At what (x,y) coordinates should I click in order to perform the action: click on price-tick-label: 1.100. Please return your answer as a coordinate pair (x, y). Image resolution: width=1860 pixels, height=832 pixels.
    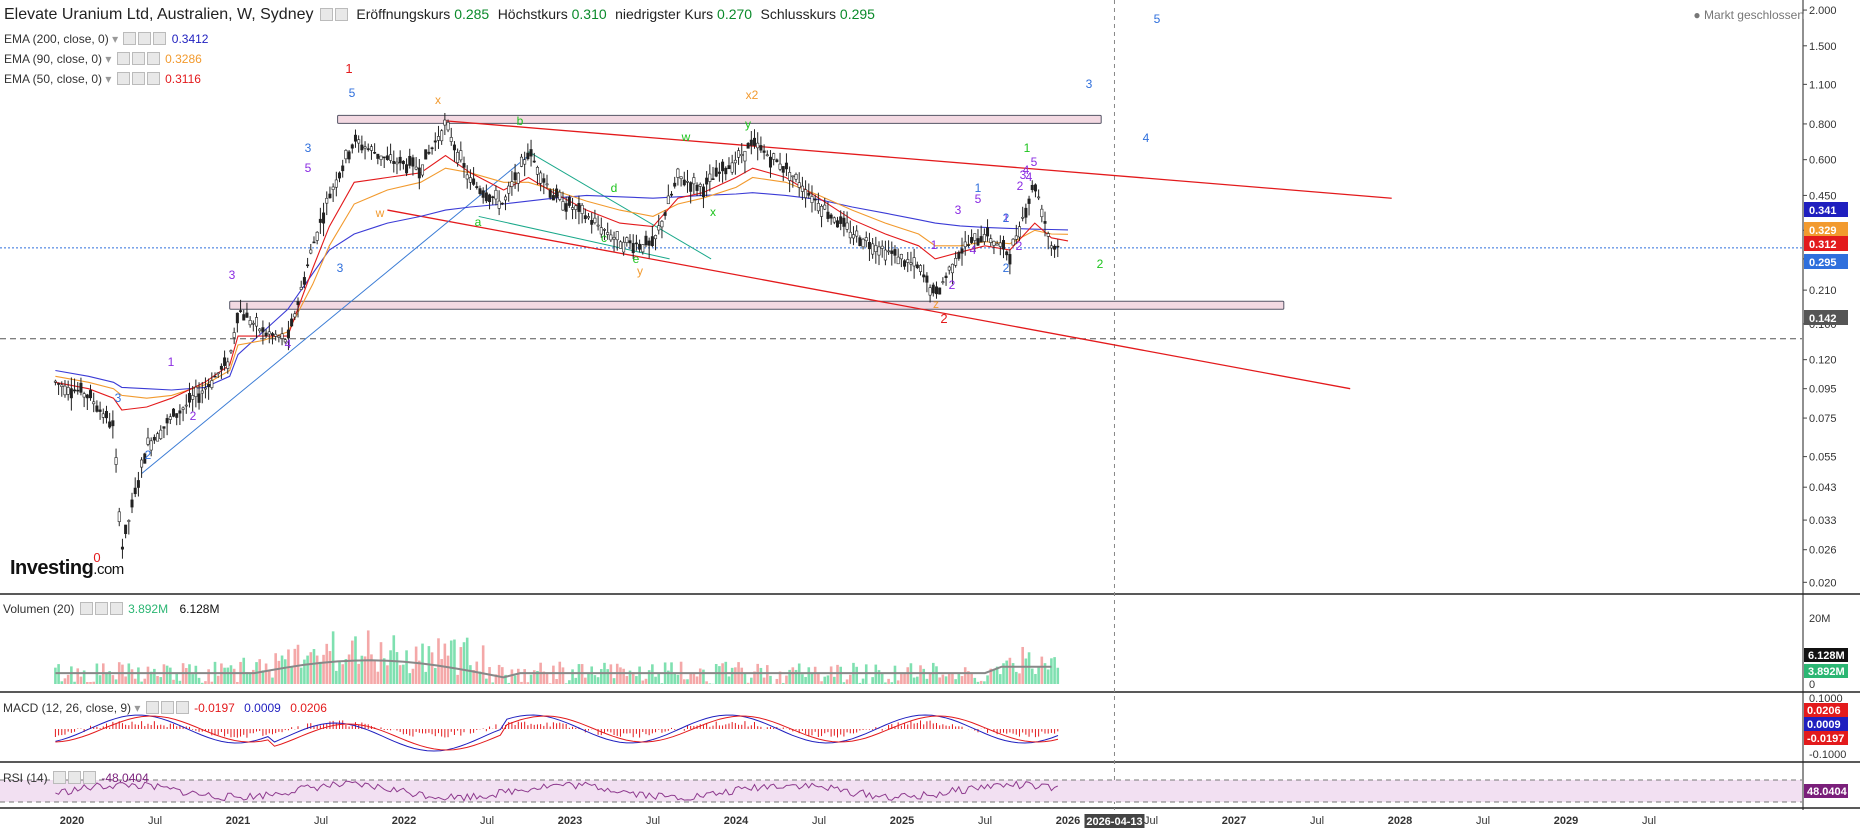
    Looking at the image, I should click on (1823, 85).